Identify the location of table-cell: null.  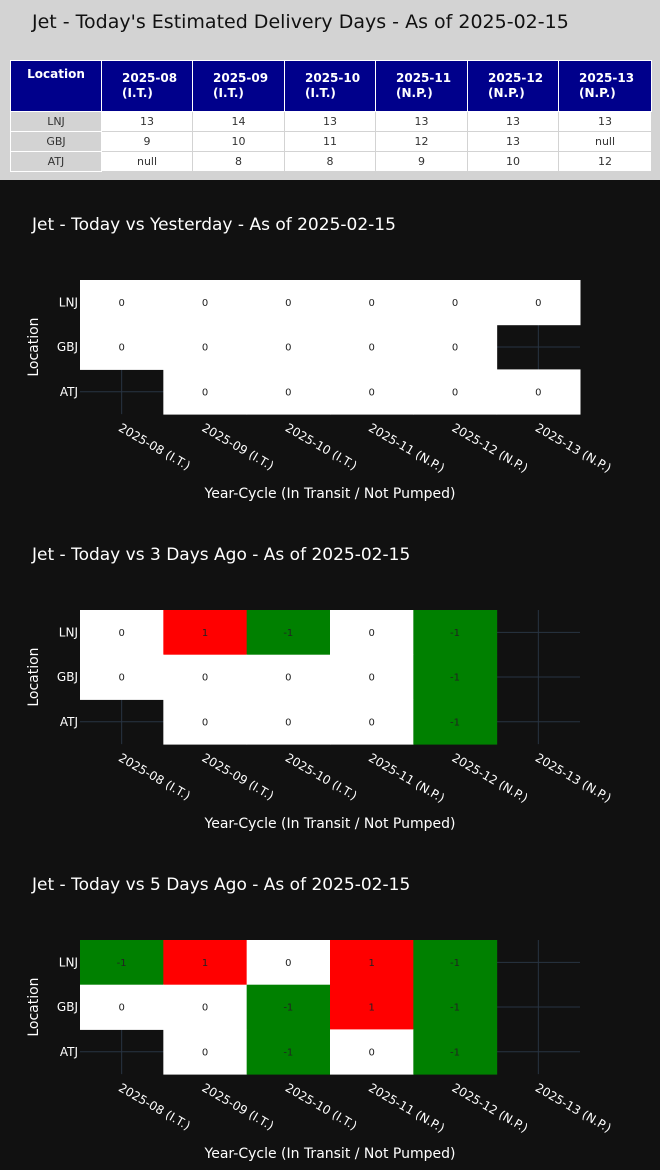
(605, 141).